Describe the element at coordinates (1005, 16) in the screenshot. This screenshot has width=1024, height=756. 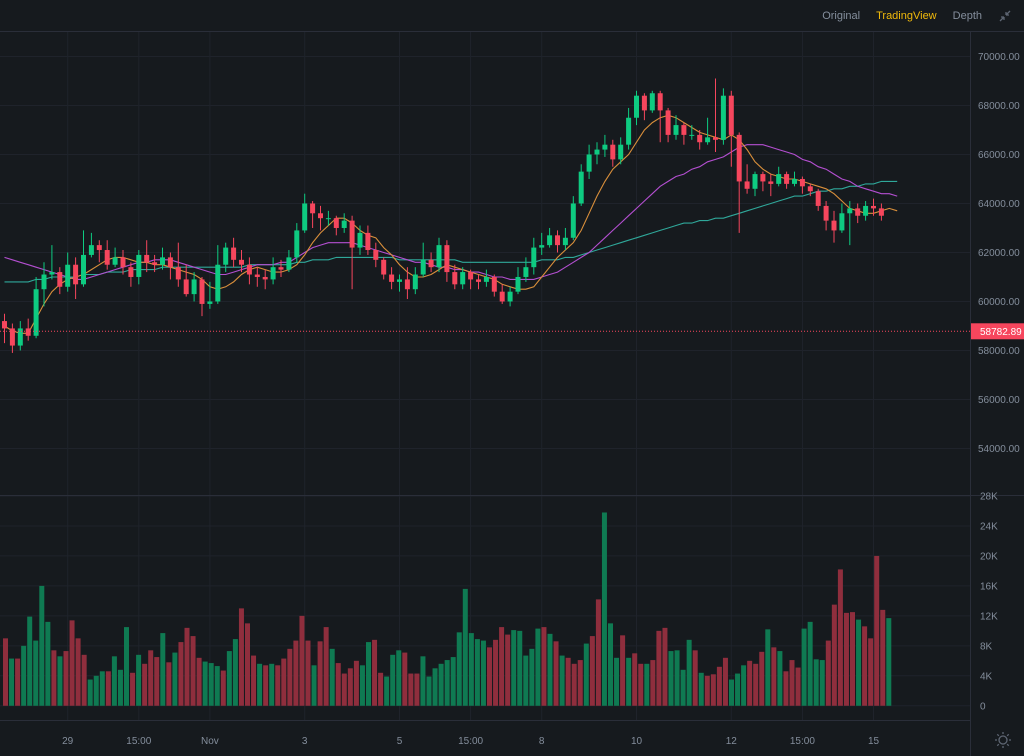
I see `collapse-icon` at that location.